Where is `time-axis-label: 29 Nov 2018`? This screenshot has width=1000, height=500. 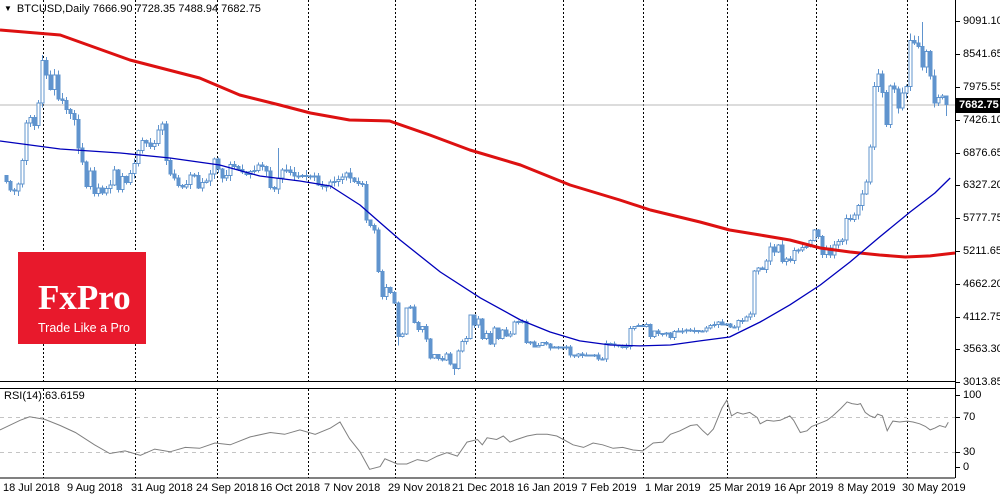
time-axis-label: 29 Nov 2018 is located at coordinates (419, 488).